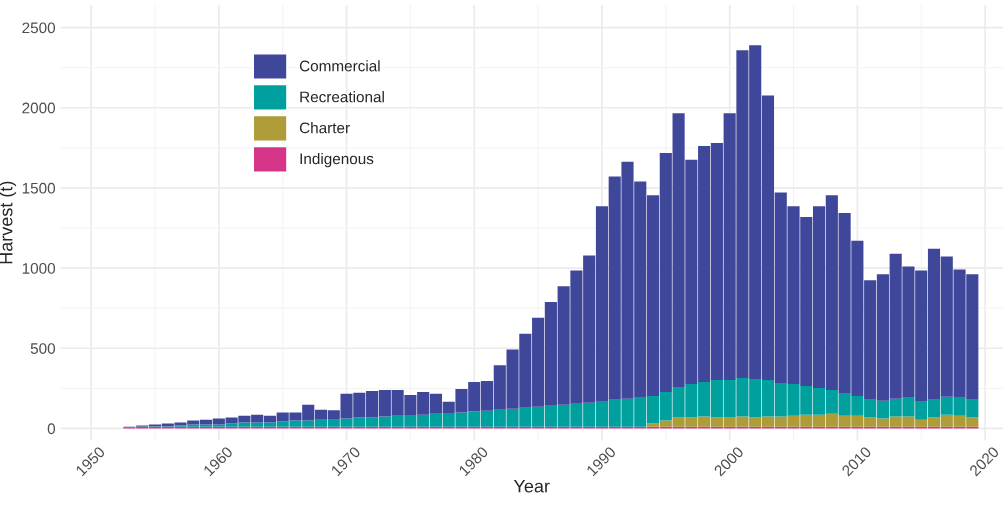 This screenshot has width=1008, height=512. What do you see at coordinates (39, 188) in the screenshot?
I see `y-tick-label: 1500` at bounding box center [39, 188].